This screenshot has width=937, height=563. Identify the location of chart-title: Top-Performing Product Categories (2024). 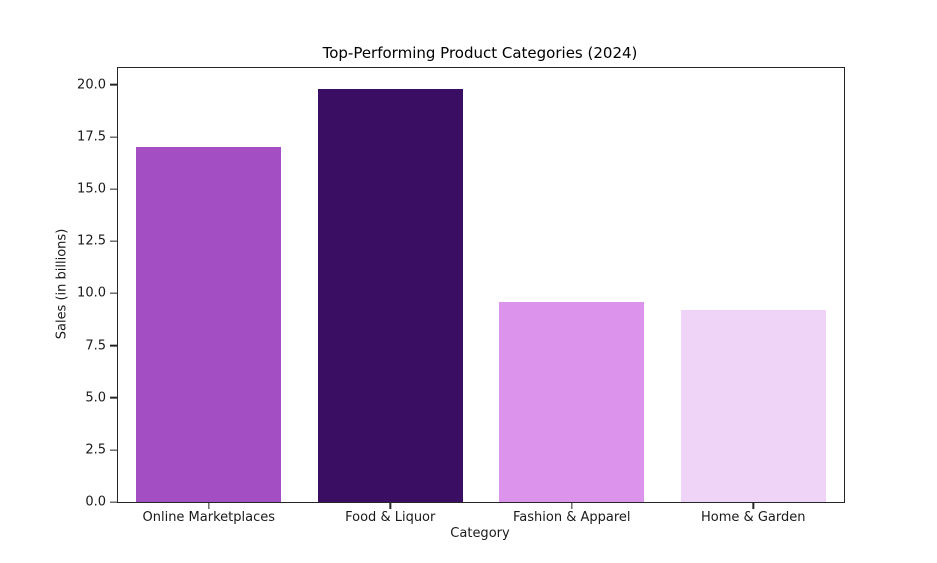
(480, 53).